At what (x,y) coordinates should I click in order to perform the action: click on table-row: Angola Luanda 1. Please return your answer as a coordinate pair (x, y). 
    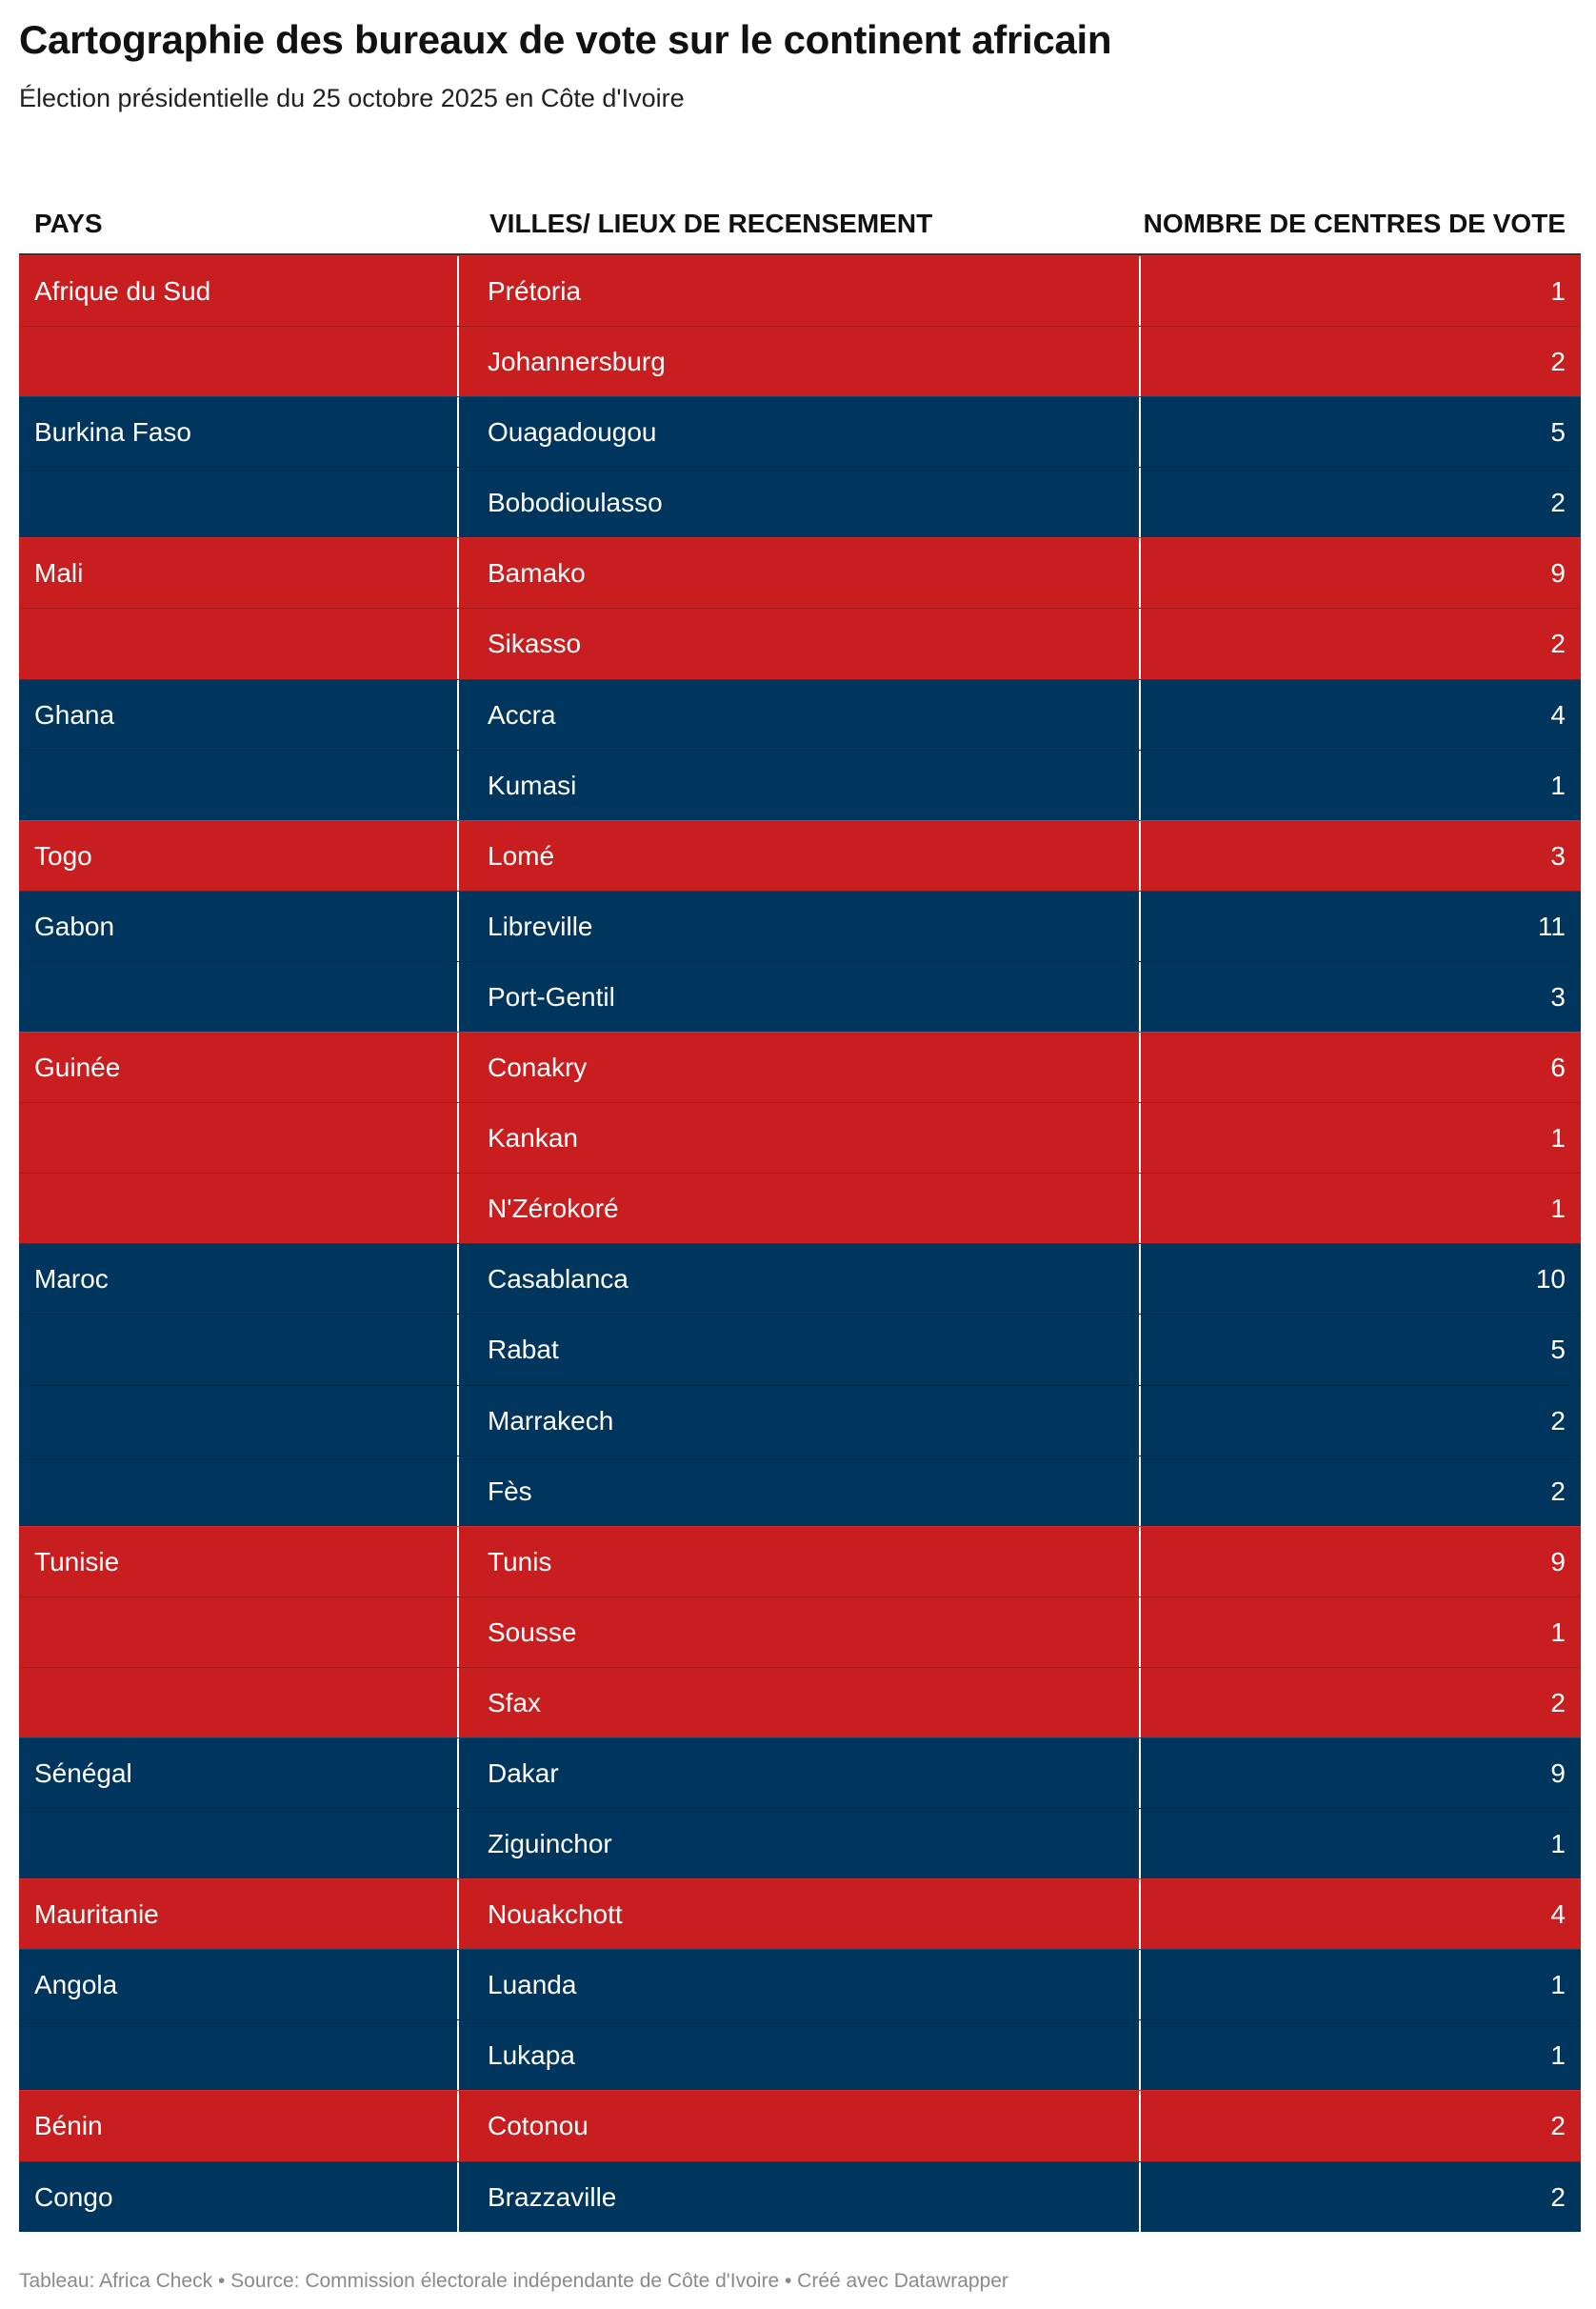
    Looking at the image, I should click on (800, 1985).